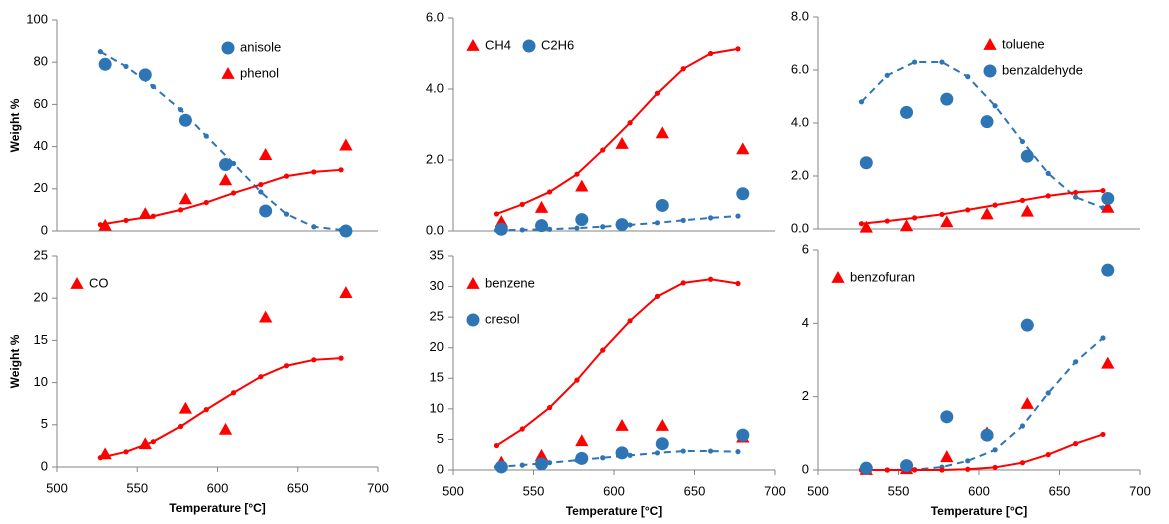 The height and width of the screenshot is (524, 1169). I want to click on legend-label: toluene, so click(1023, 43).